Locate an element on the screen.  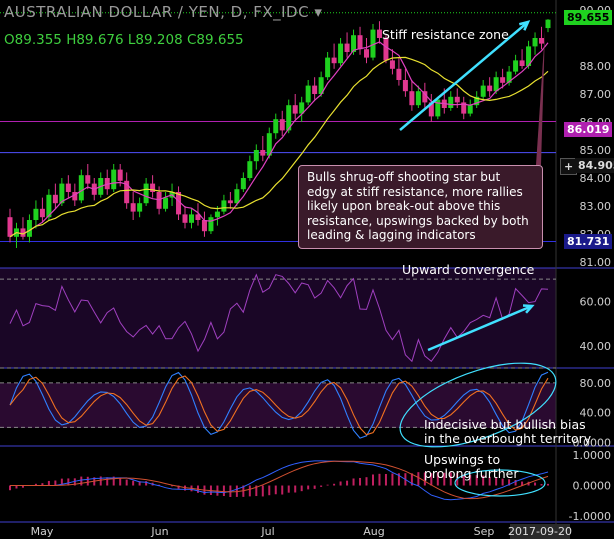
price-trend-arrow is located at coordinates (464, 76).